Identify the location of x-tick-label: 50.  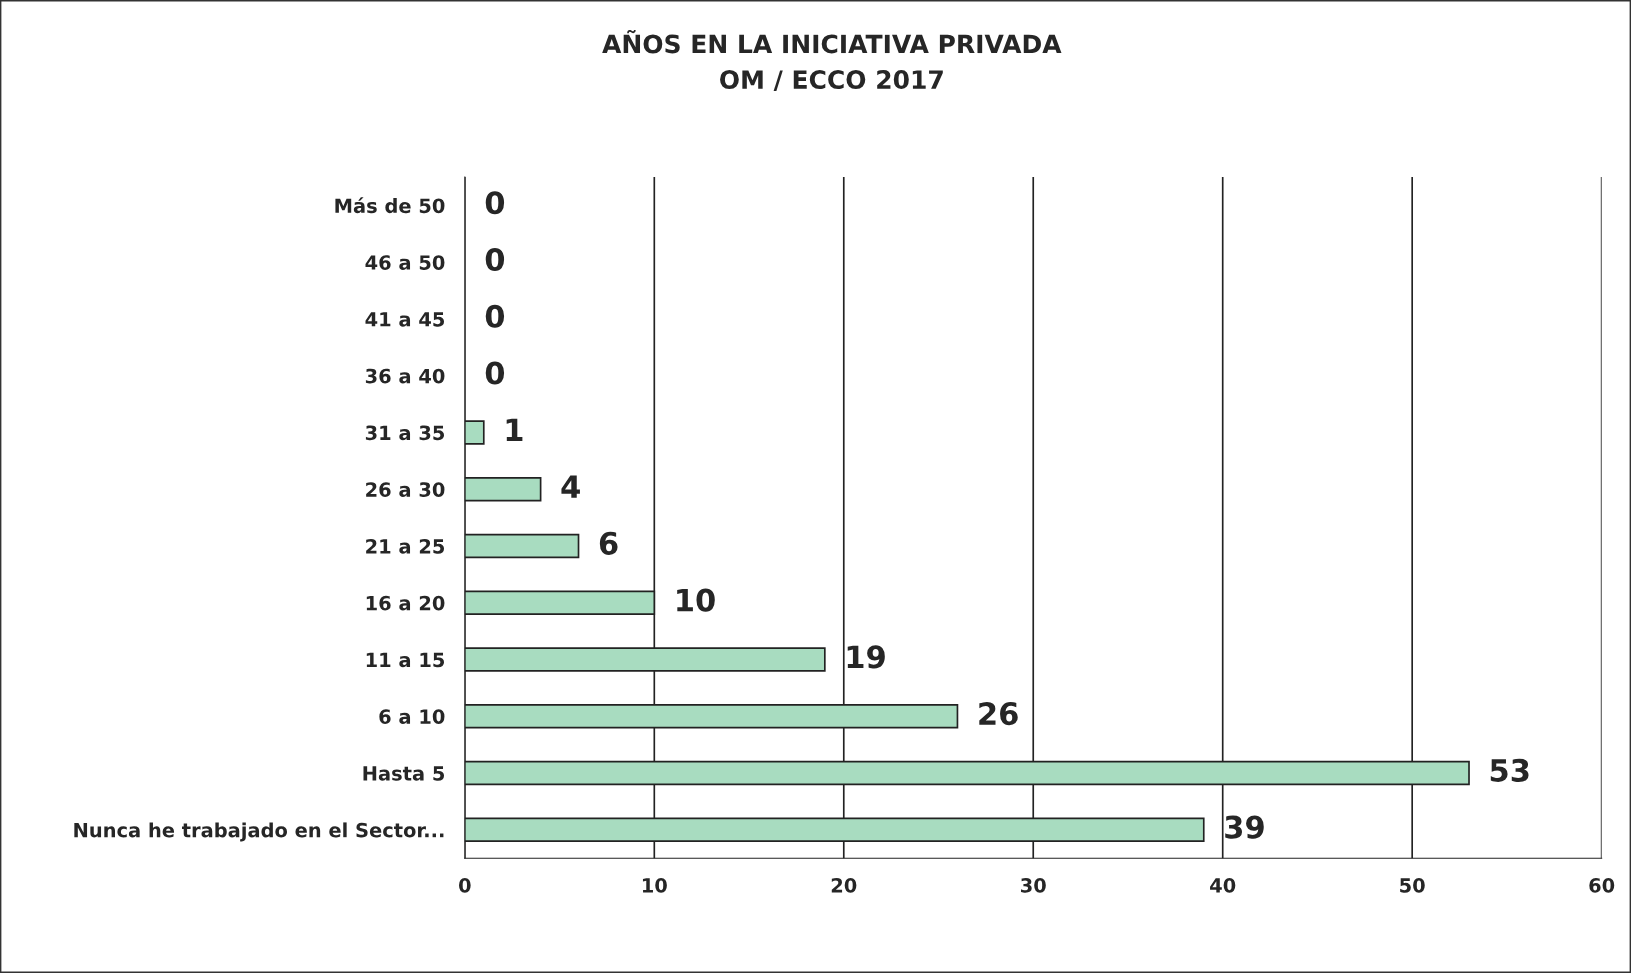
(1412, 885).